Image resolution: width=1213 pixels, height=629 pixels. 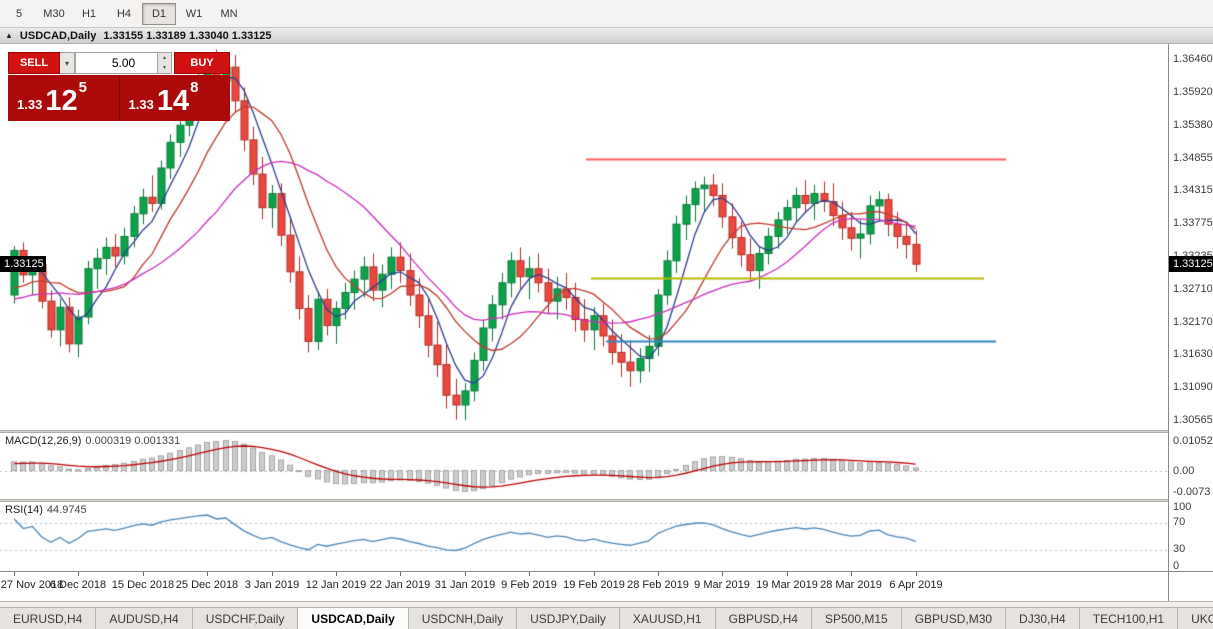 I want to click on price-scale-label: 1.31630, so click(x=1193, y=354).